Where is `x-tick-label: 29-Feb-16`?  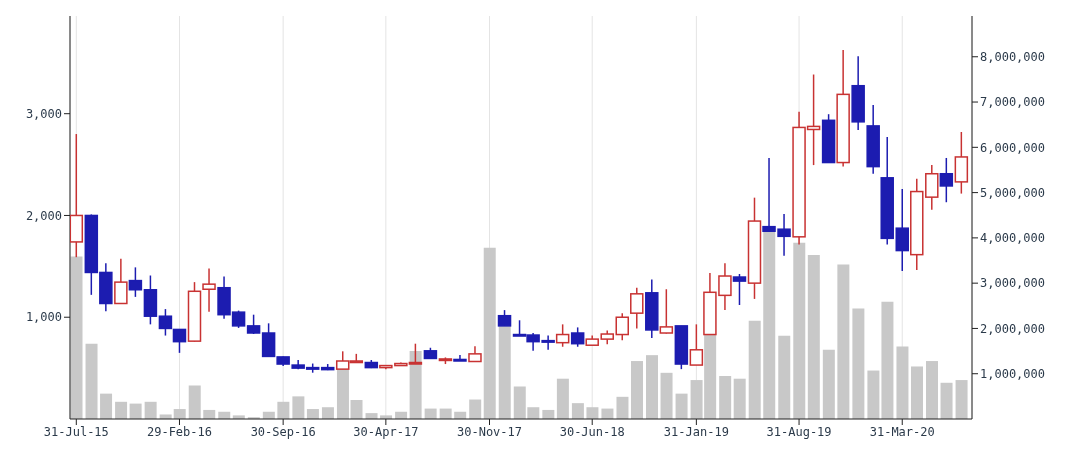
x-tick-label: 29-Feb-16 is located at coordinates (179, 431).